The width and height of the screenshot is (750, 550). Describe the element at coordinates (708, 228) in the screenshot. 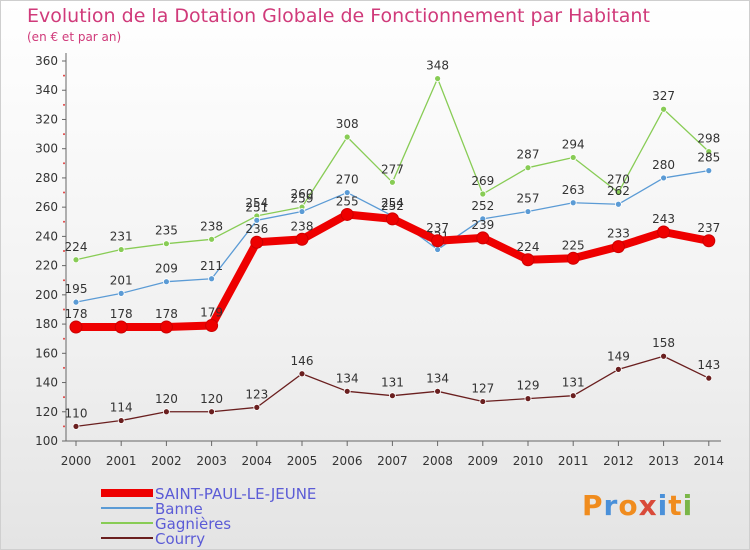

I see `data-label: 237` at that location.